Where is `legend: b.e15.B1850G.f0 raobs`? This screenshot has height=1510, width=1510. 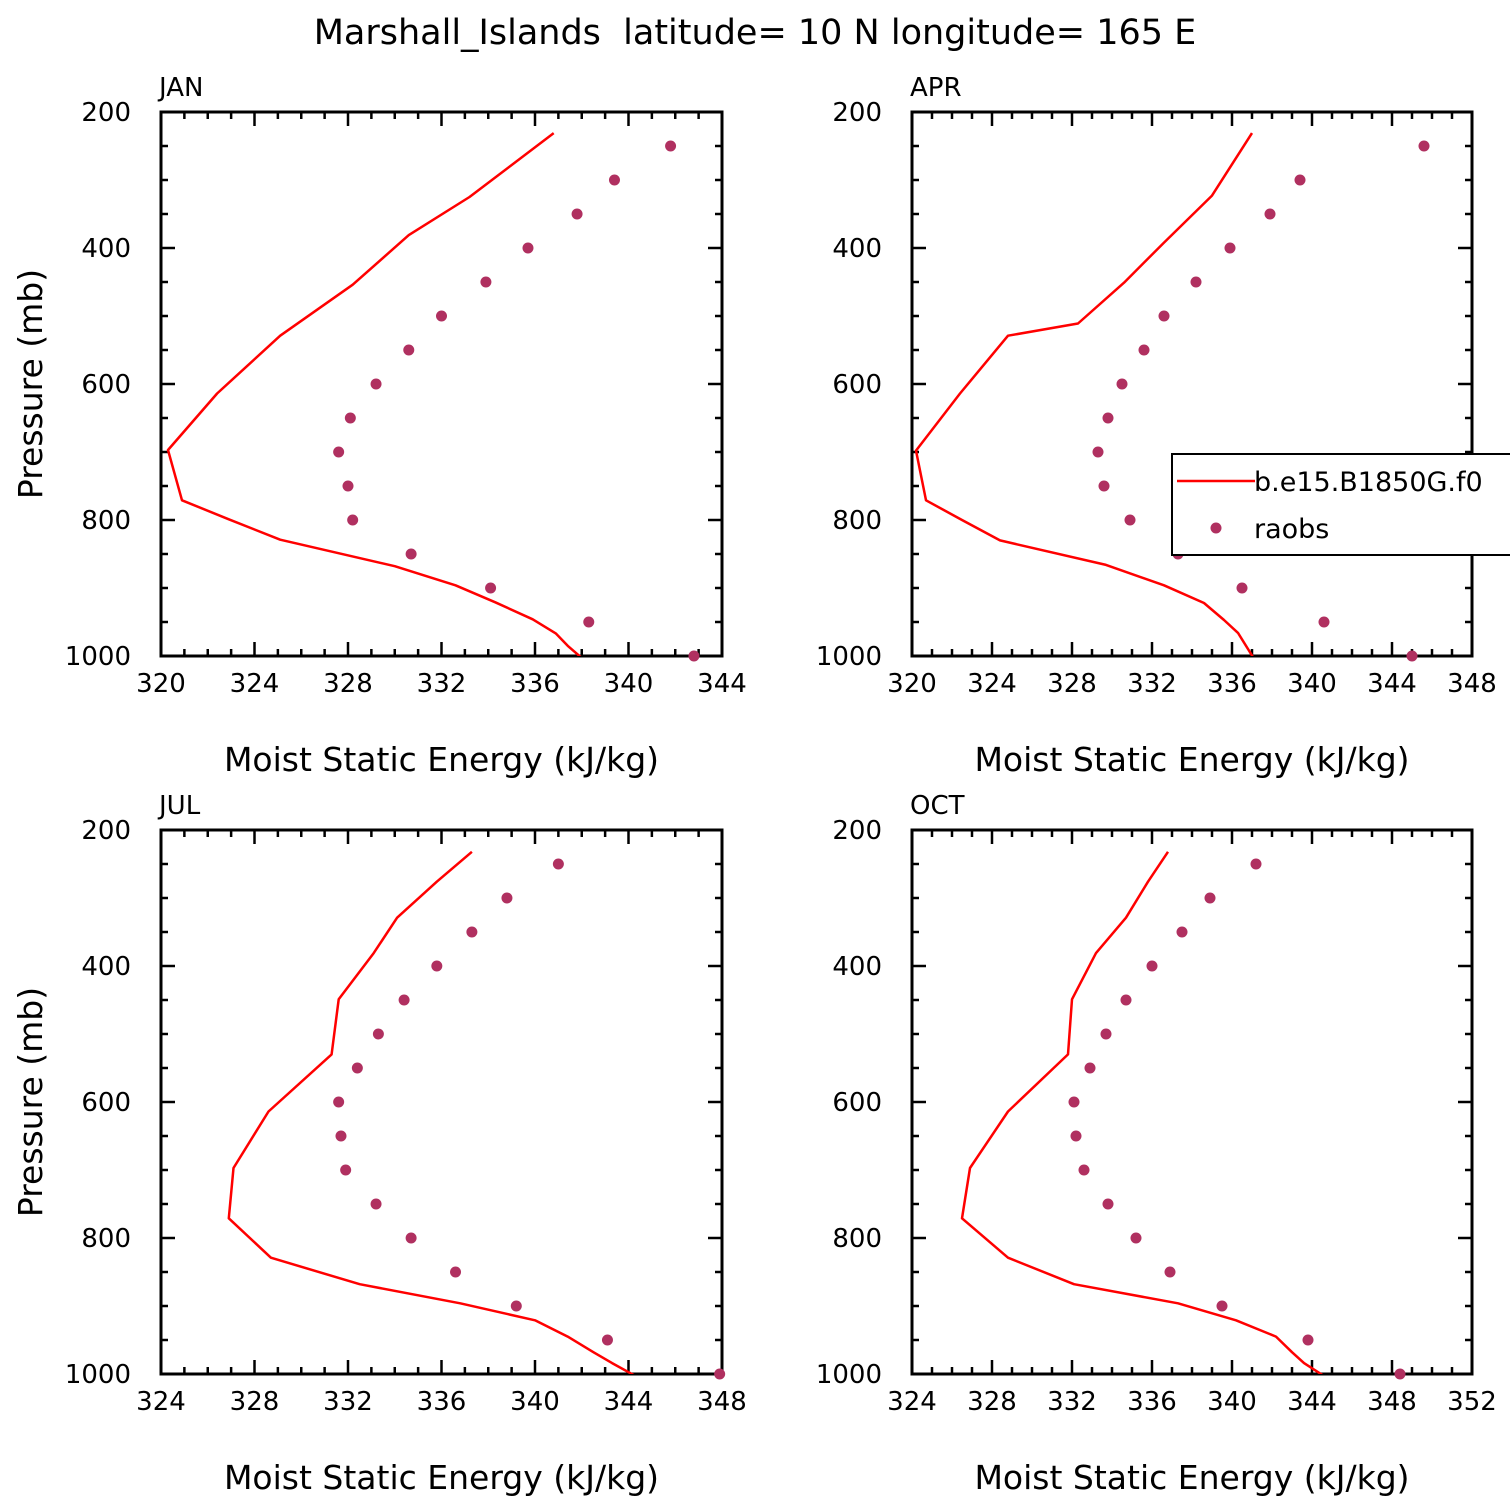 legend: b.e15.B1850G.f0 raobs is located at coordinates (1340, 504).